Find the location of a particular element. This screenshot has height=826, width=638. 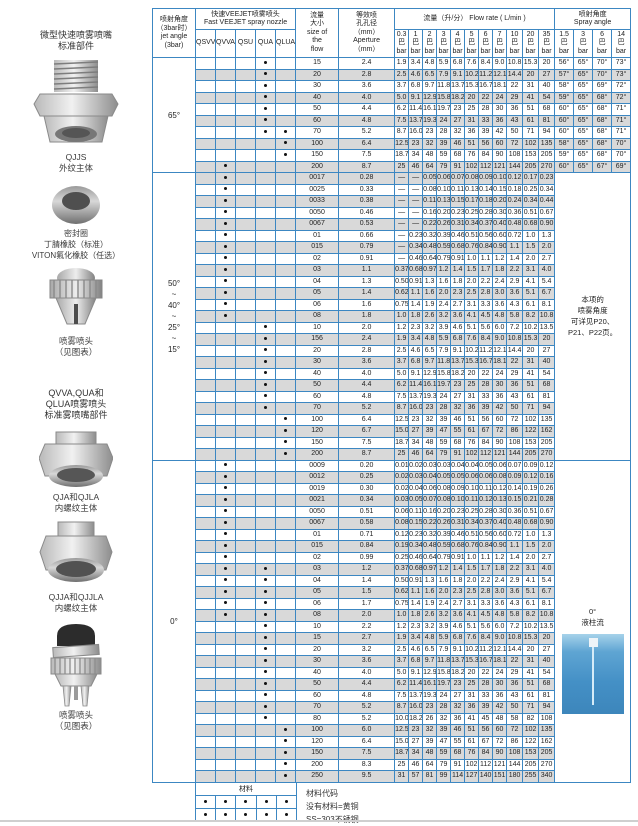

table-row: 06 1.7 0.75 1.4 1.9 2.4 2.7 3.1 3.3 3.6 4.3 6.1 8.1 is located at coordinates (392, 603).